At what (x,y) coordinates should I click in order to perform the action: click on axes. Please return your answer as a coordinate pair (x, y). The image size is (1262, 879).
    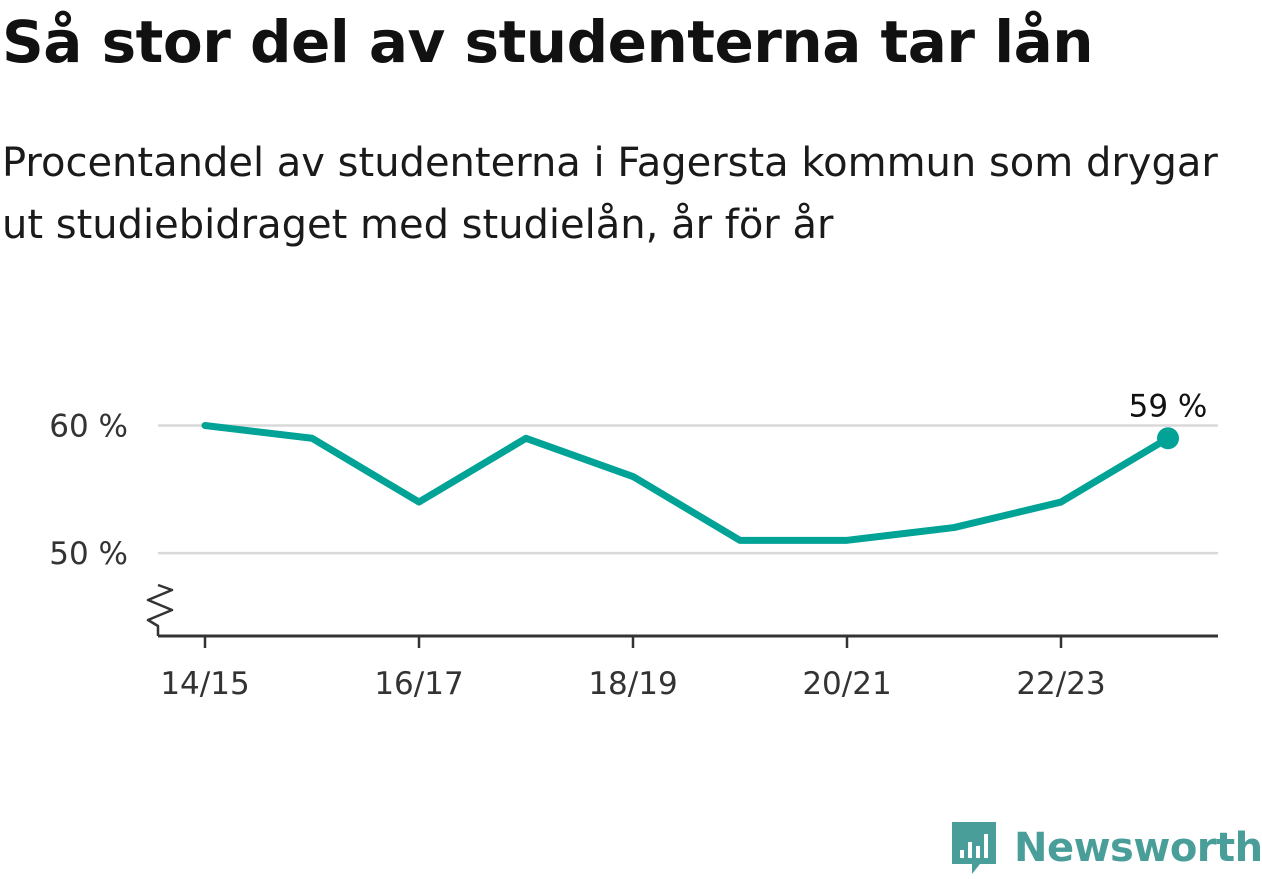
    Looking at the image, I should click on (682, 615).